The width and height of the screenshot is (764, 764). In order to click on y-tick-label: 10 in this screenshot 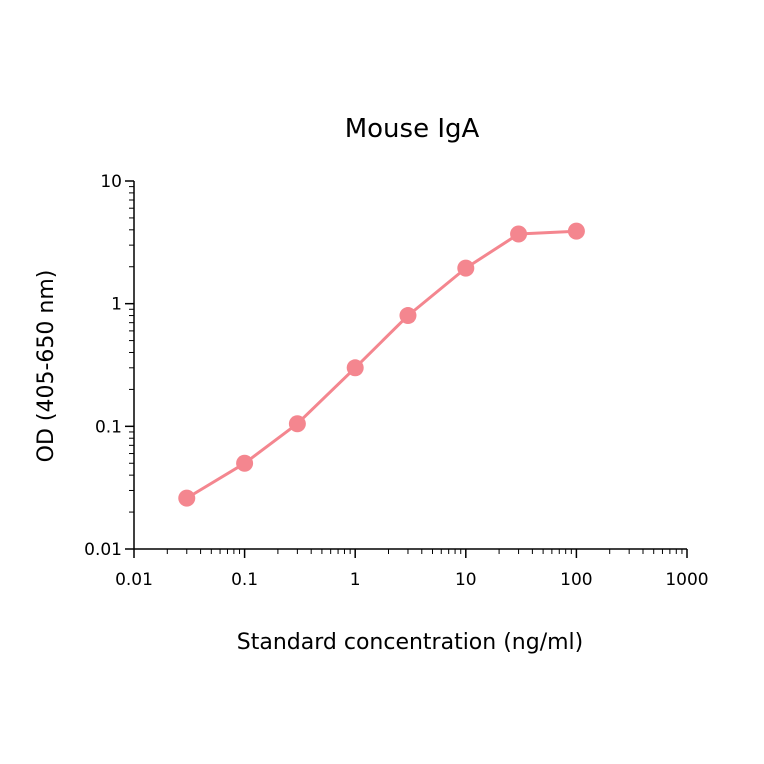, I will do `click(111, 182)`.